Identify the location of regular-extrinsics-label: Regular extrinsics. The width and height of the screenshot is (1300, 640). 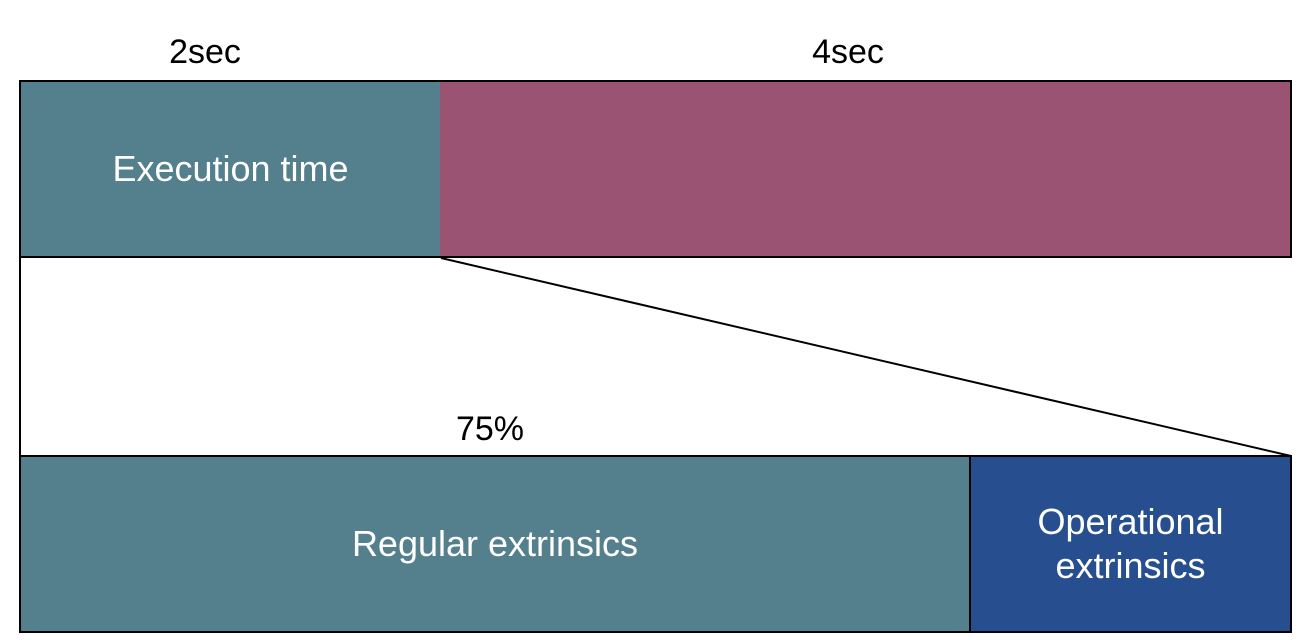
(495, 543).